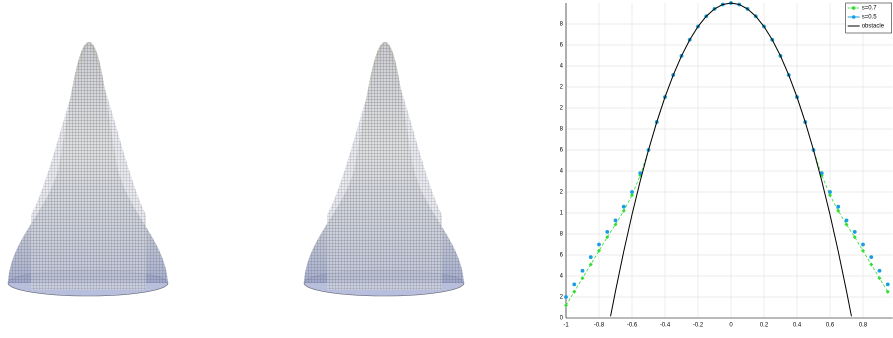  I want to click on y-tick-label: 2.6, so click(559, 46).